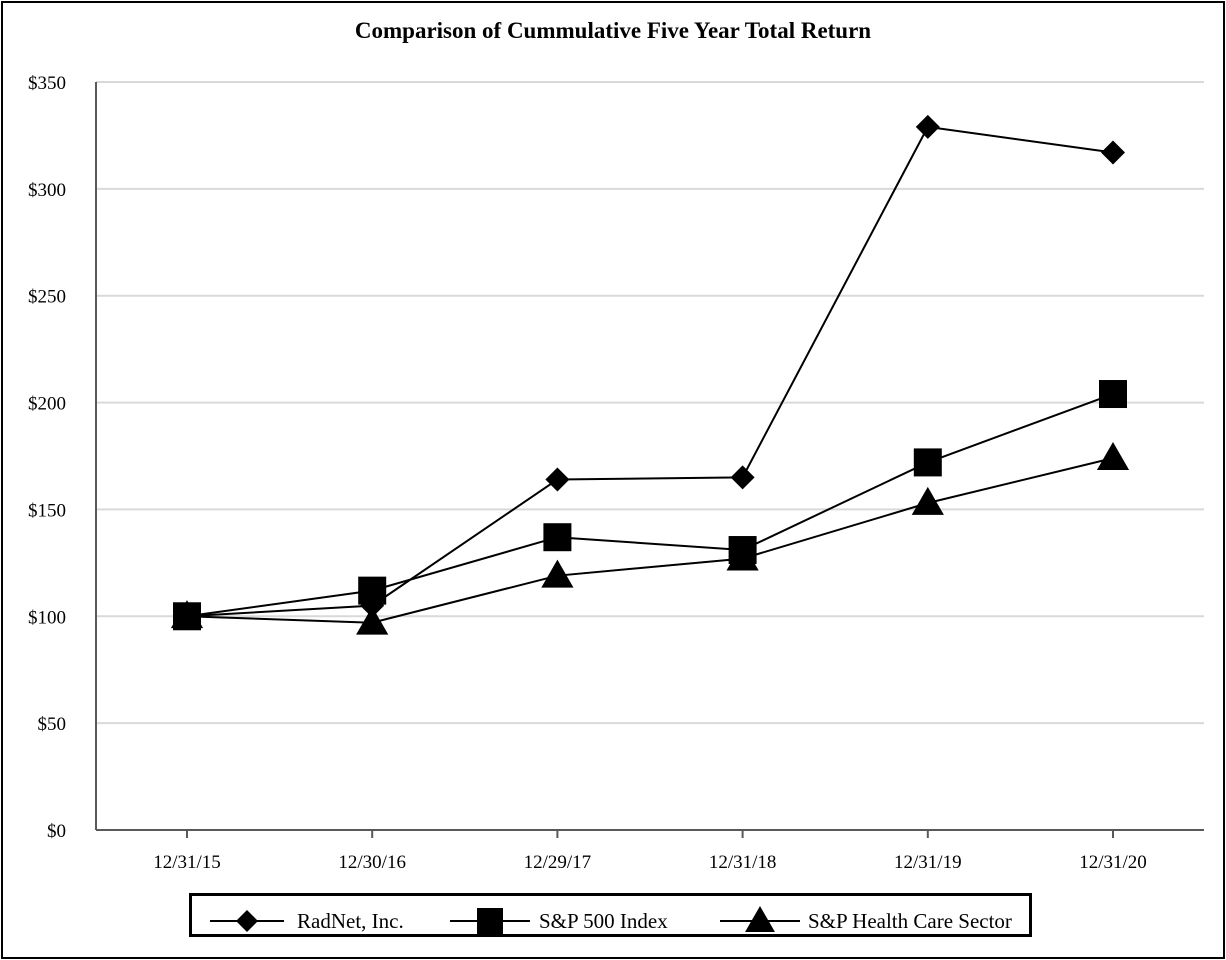 This screenshot has height=960, width=1226. Describe the element at coordinates (928, 862) in the screenshot. I see `x-tick-label: 12/31/19` at that location.